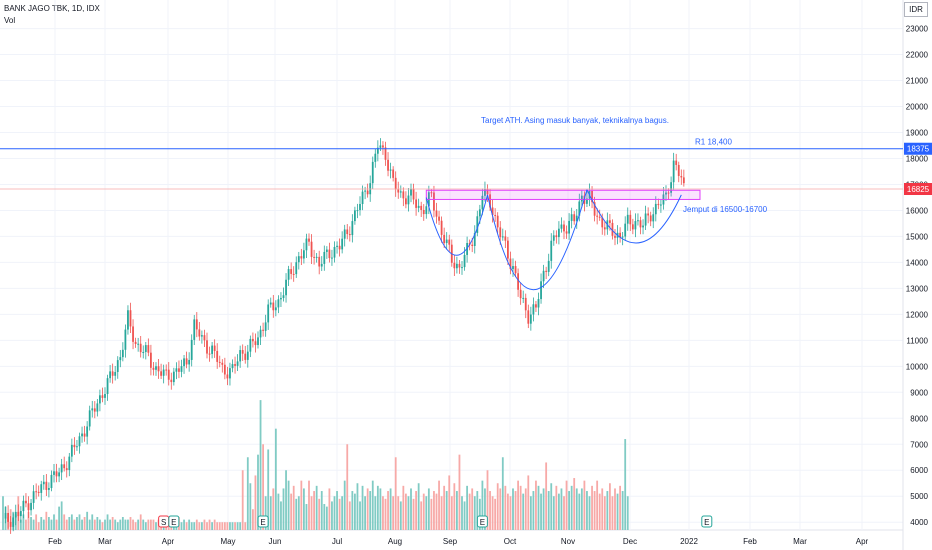  I want to click on cup-arc-right, so click(634, 216).